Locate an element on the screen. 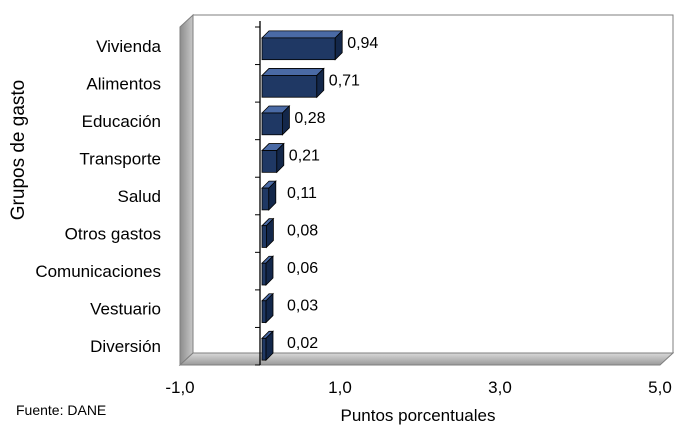 This screenshot has height=426, width=674. x-tick-label: 1,0 is located at coordinates (340, 387).